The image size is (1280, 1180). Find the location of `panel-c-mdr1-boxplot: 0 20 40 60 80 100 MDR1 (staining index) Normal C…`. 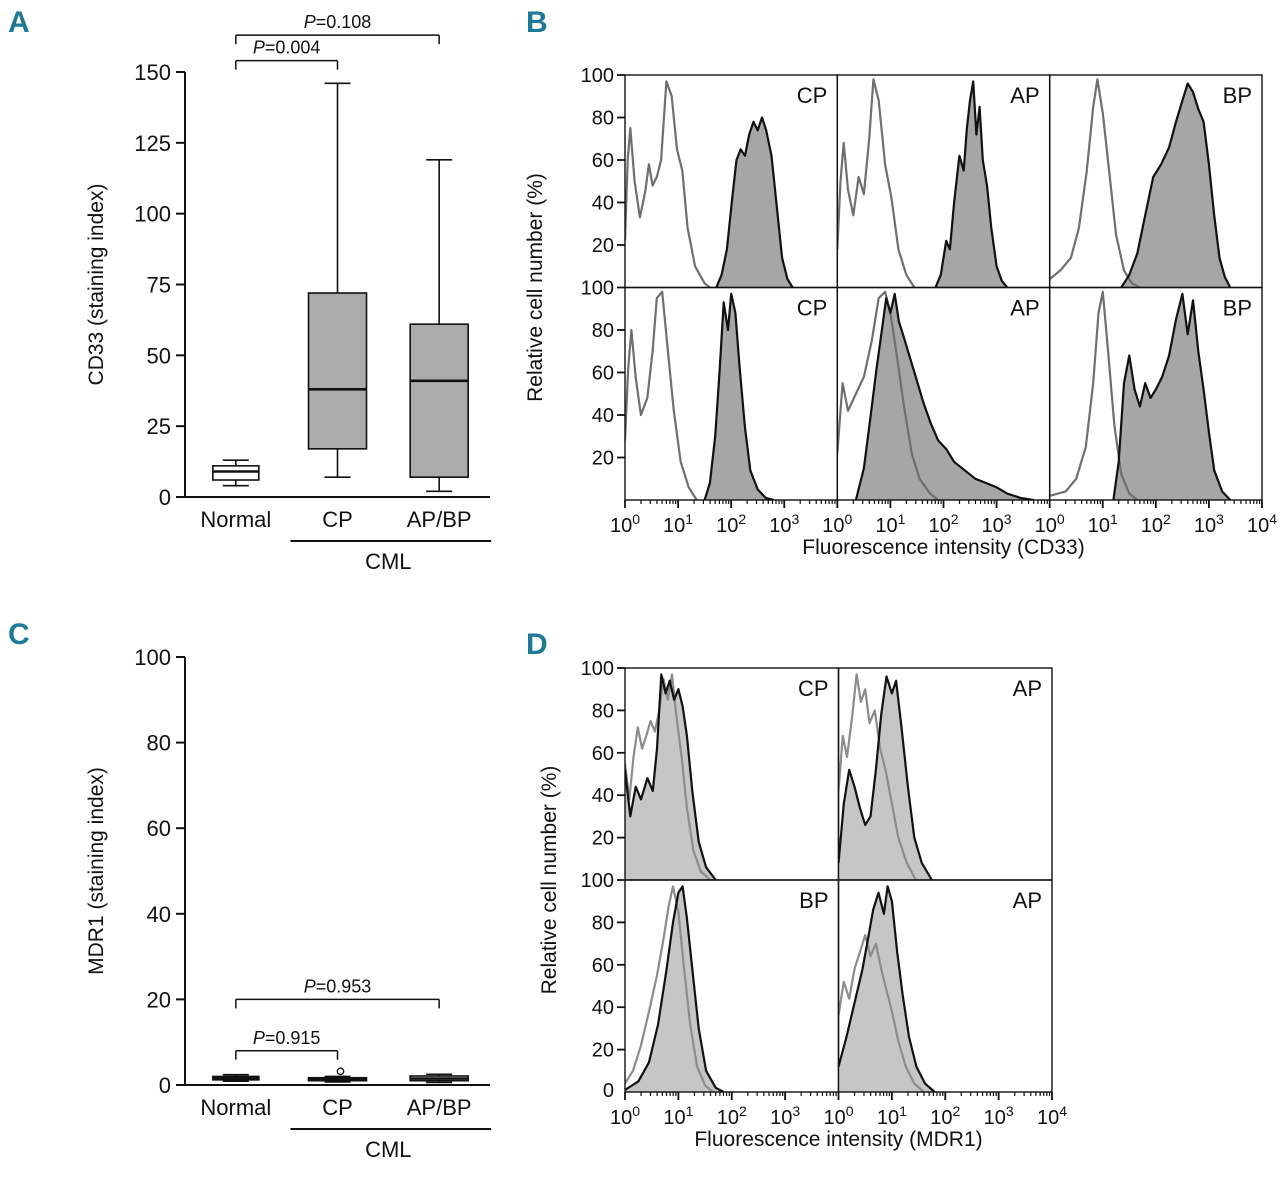

panel-c-mdr1-boxplot: 0 20 40 60 80 100 MDR1 (staining index) Normal C… is located at coordinates (288, 903).